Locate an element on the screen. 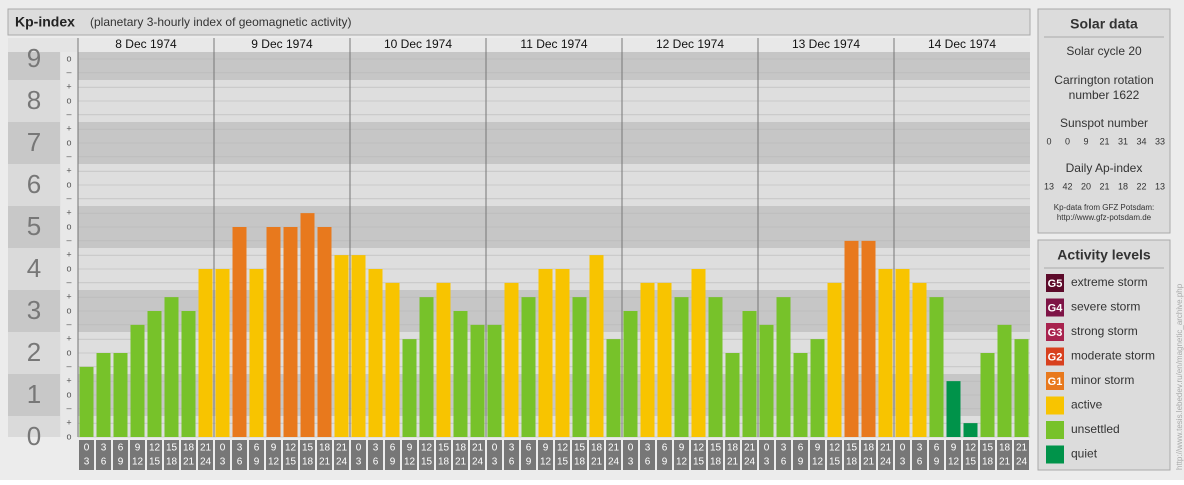 The image size is (1184, 485). level-label: minor storm is located at coordinates (1102, 380).